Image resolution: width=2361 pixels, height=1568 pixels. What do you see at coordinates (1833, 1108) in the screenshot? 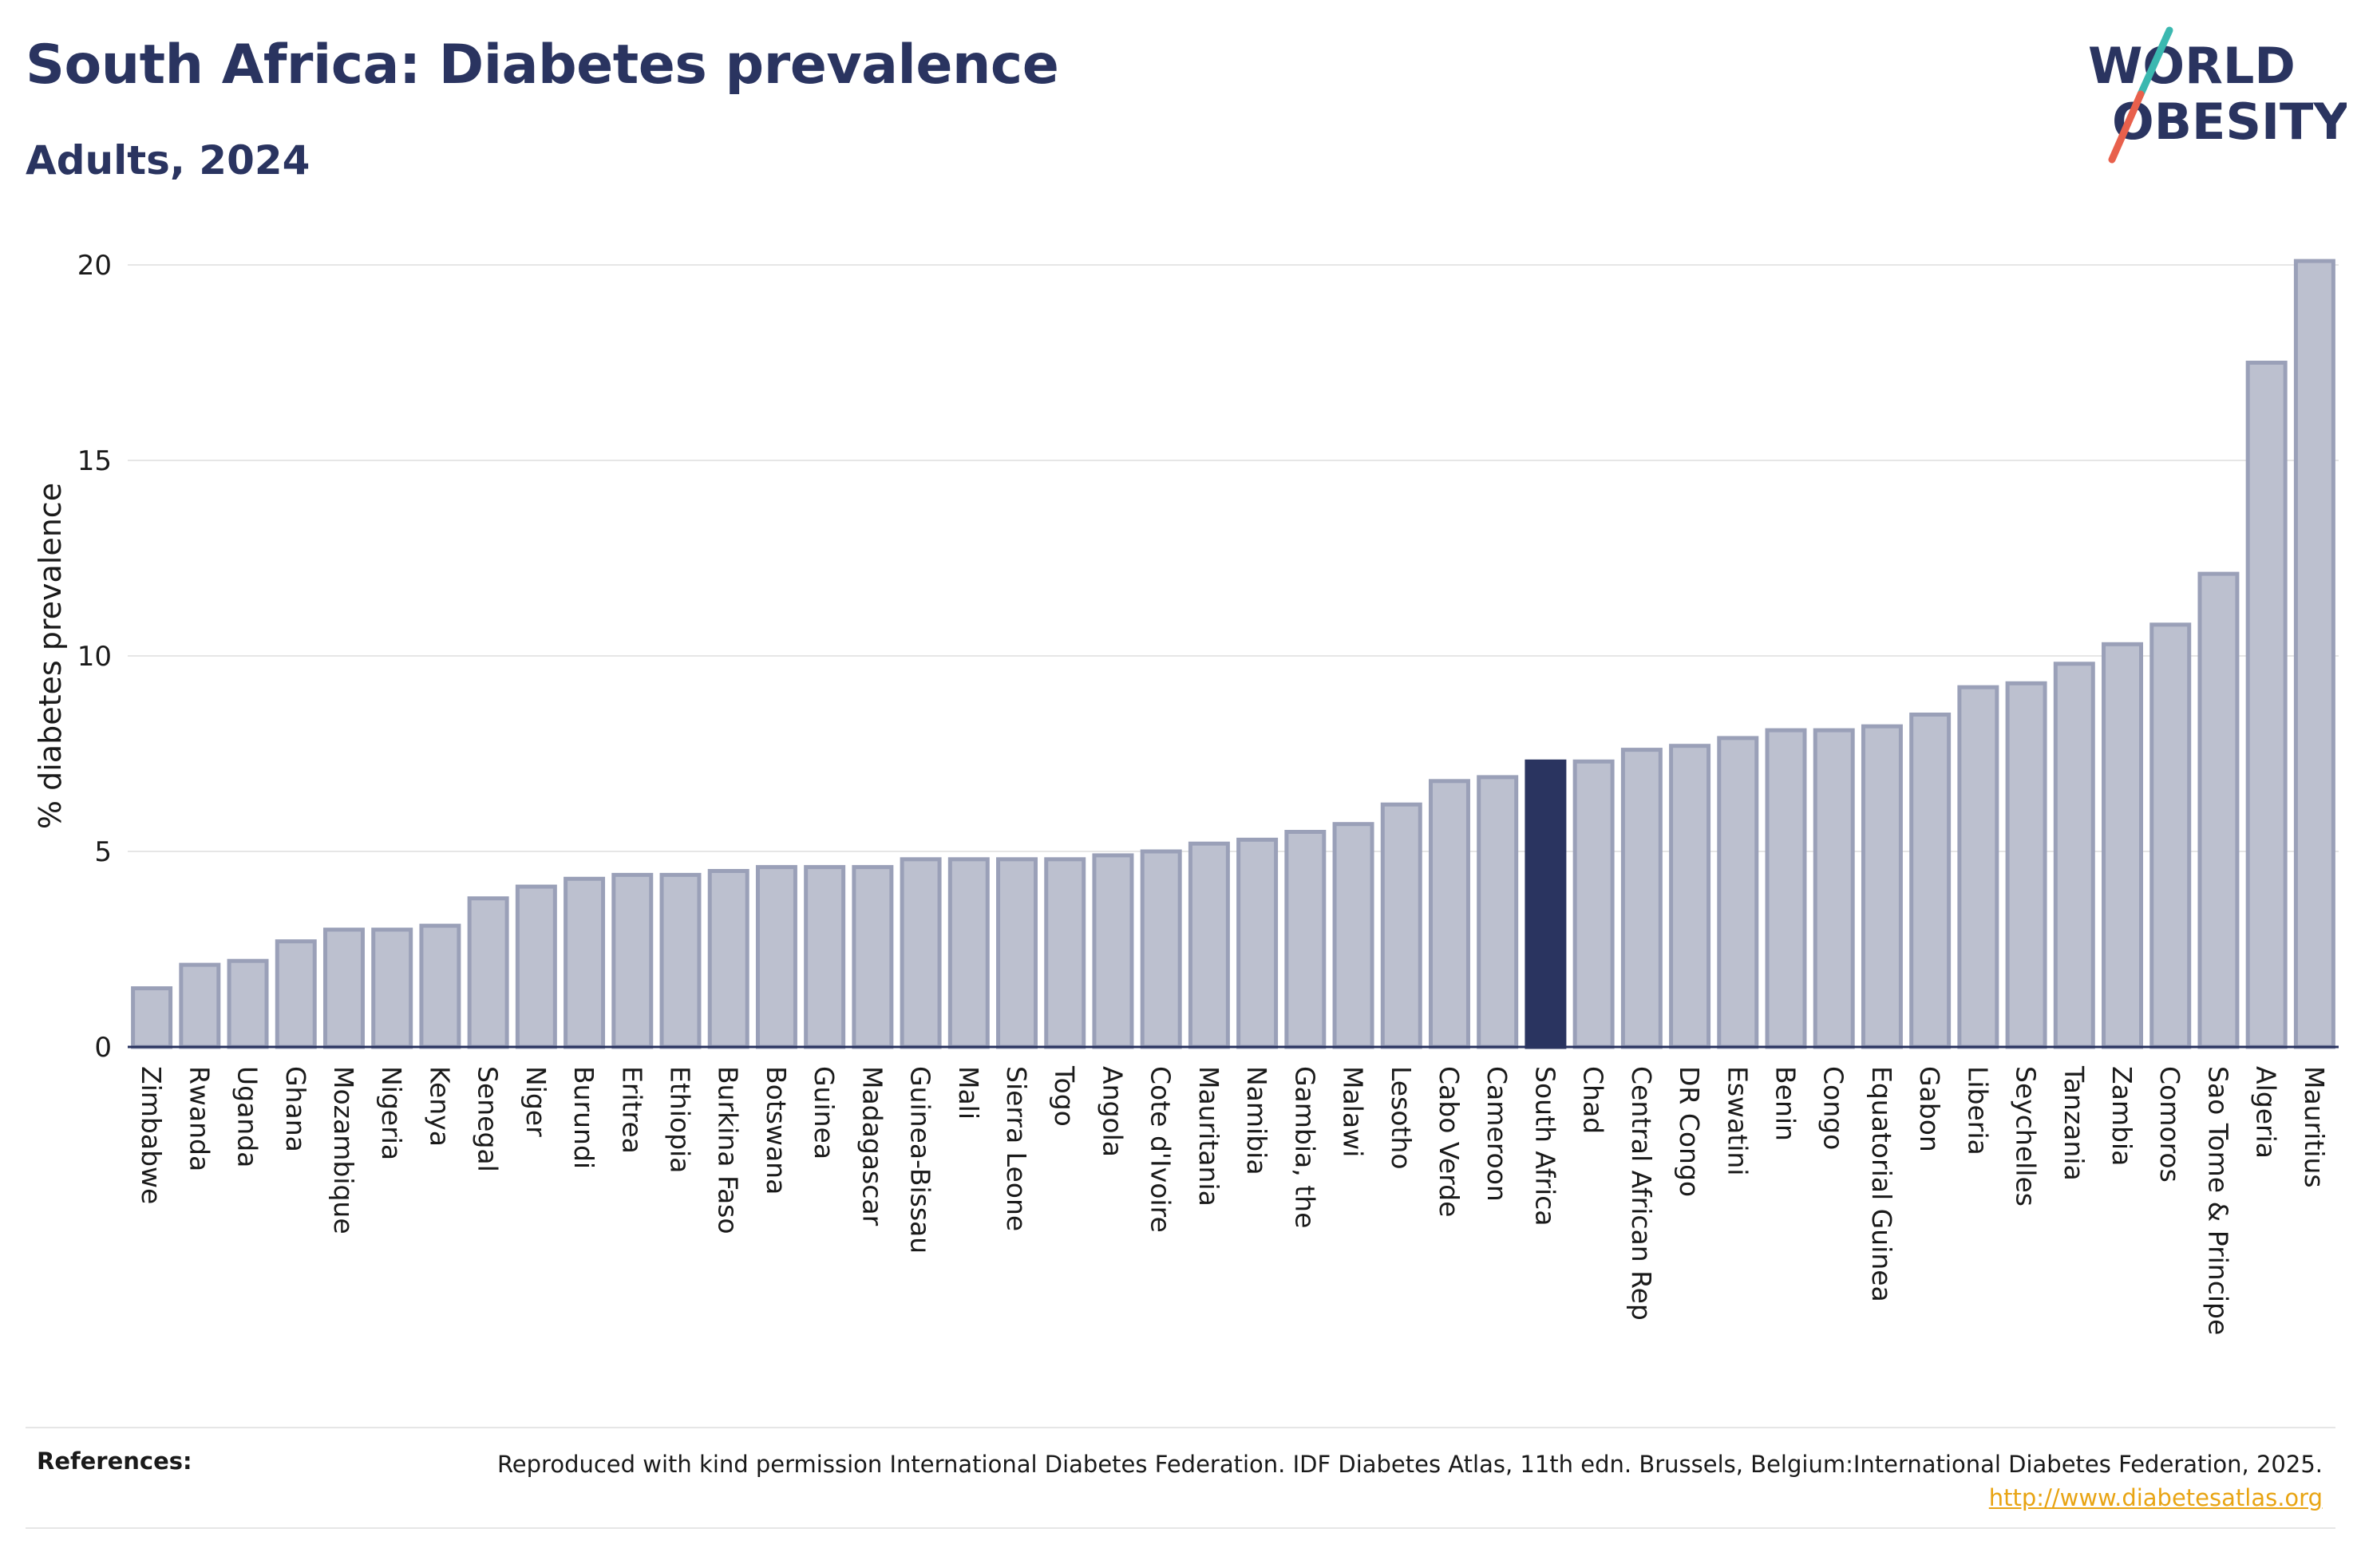
I see `x-category-label: Congo` at bounding box center [1833, 1108].